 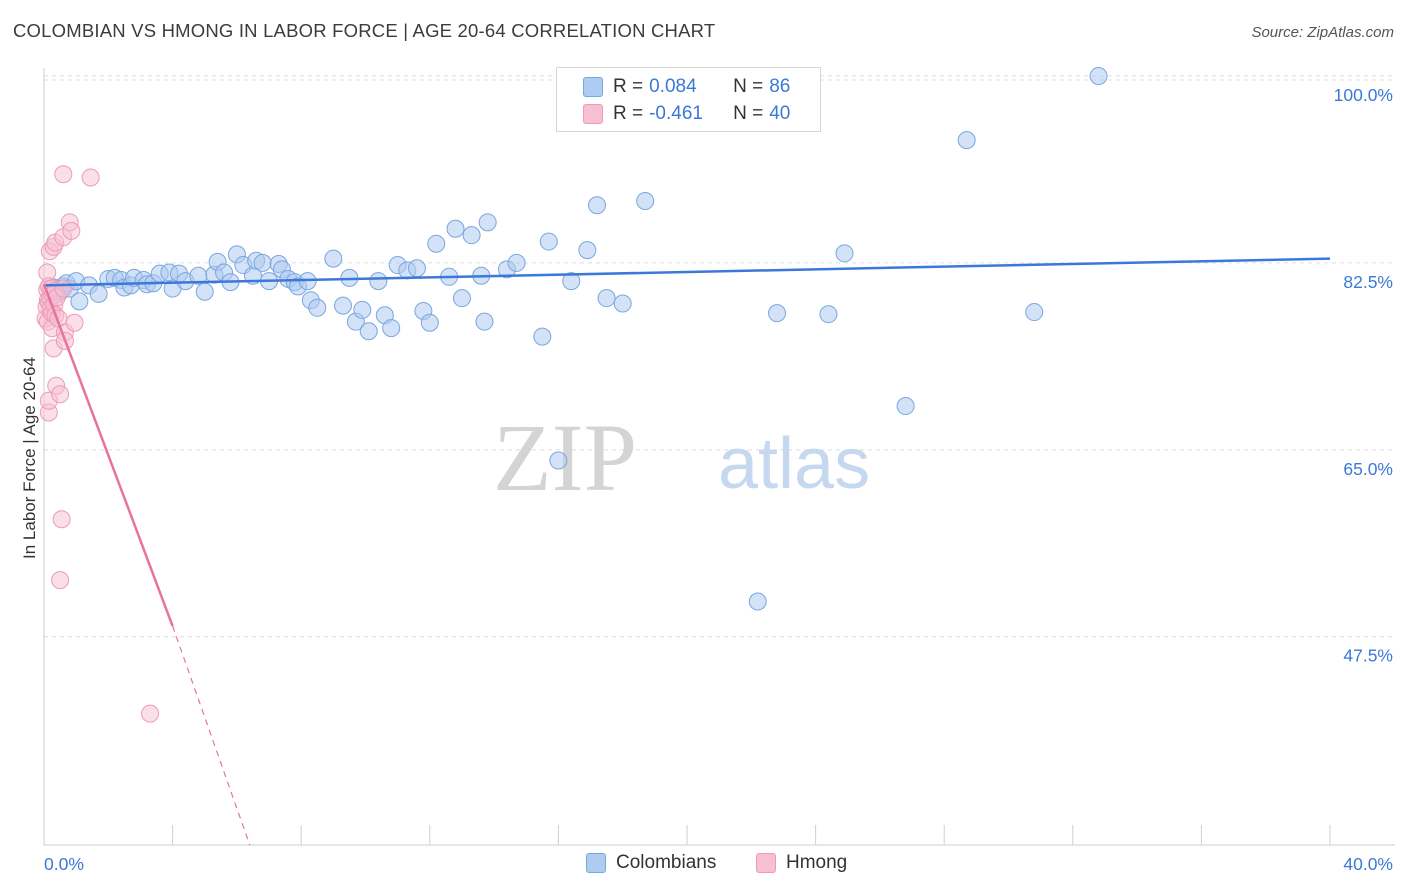 I want to click on source-label: Source: ZipAtlas.com, so click(x=1322, y=32).